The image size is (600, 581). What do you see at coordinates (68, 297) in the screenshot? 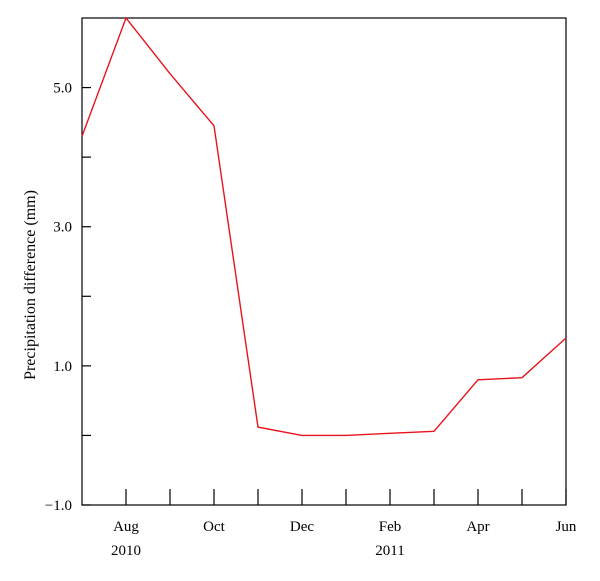
I see `y-axis: −1.0 1.0 3.0 5.0` at bounding box center [68, 297].